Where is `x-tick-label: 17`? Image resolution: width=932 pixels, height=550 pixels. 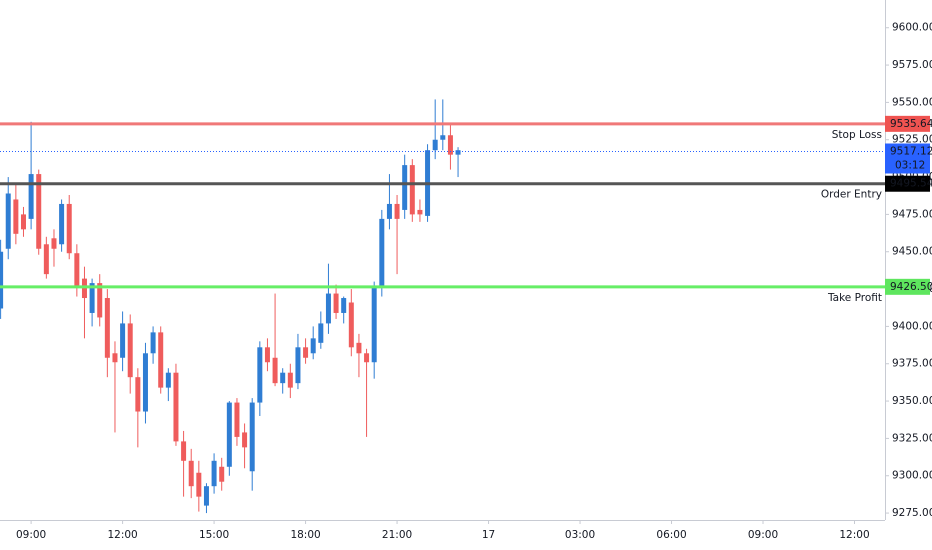
x-tick-label: 17 is located at coordinates (488, 535).